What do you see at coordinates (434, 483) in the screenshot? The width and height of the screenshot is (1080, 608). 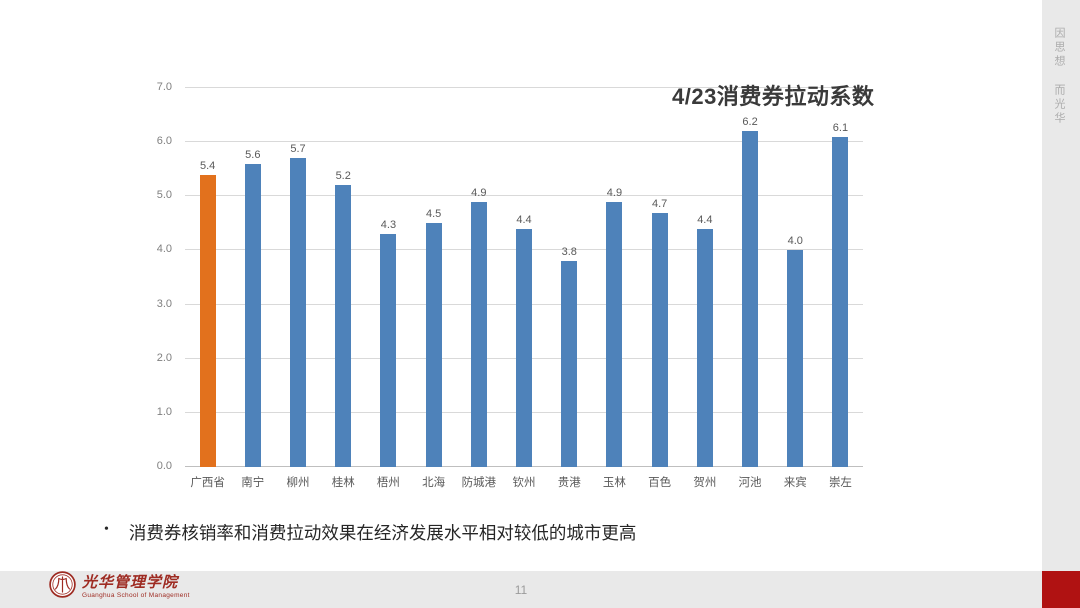 I see `x-tick-label: 北海` at bounding box center [434, 483].